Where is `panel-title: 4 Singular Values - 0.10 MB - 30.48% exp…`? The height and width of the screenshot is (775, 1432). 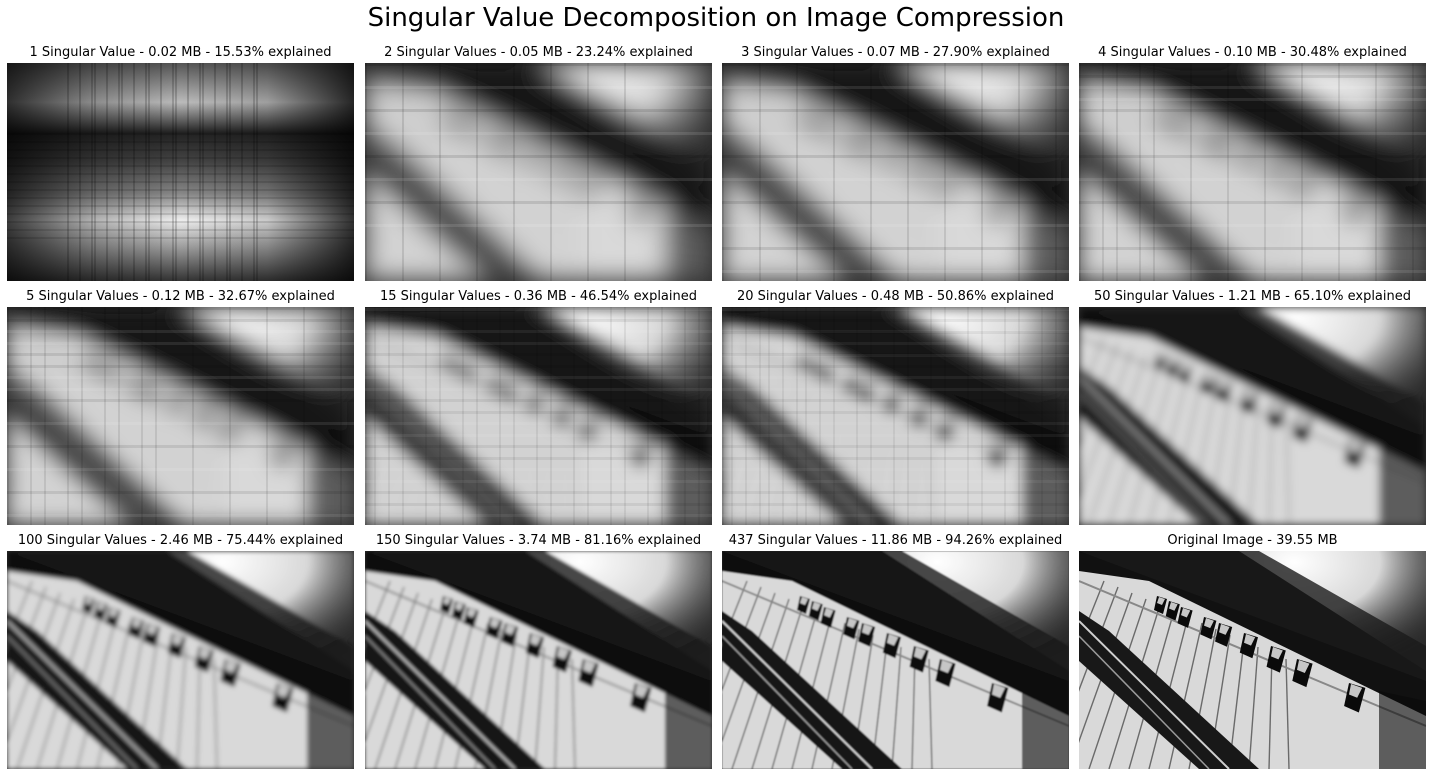
panel-title: 4 Singular Values - 0.10 MB - 30.48% exp… is located at coordinates (1252, 52).